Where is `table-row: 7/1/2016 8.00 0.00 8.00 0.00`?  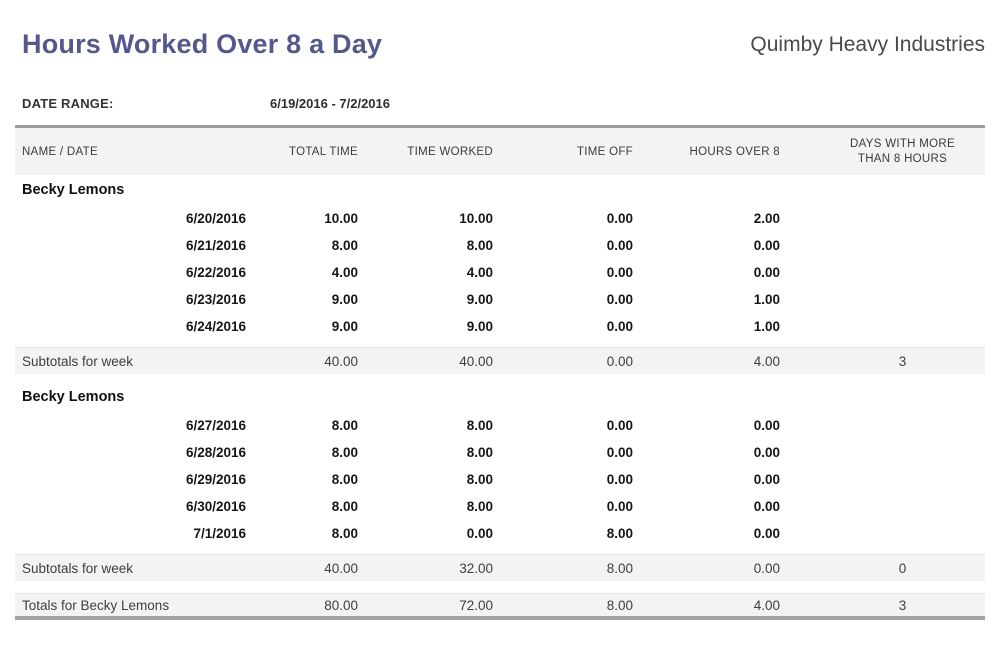
table-row: 7/1/2016 8.00 0.00 8.00 0.00 is located at coordinates (500, 533).